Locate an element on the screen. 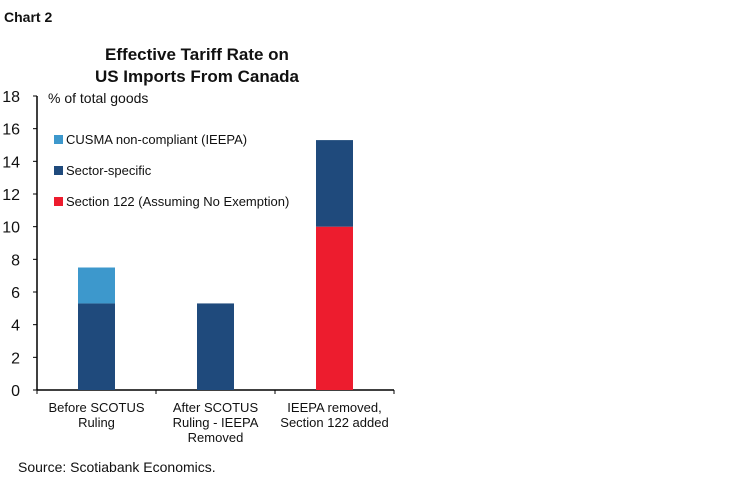  y-tick-label: 0 is located at coordinates (15, 391).